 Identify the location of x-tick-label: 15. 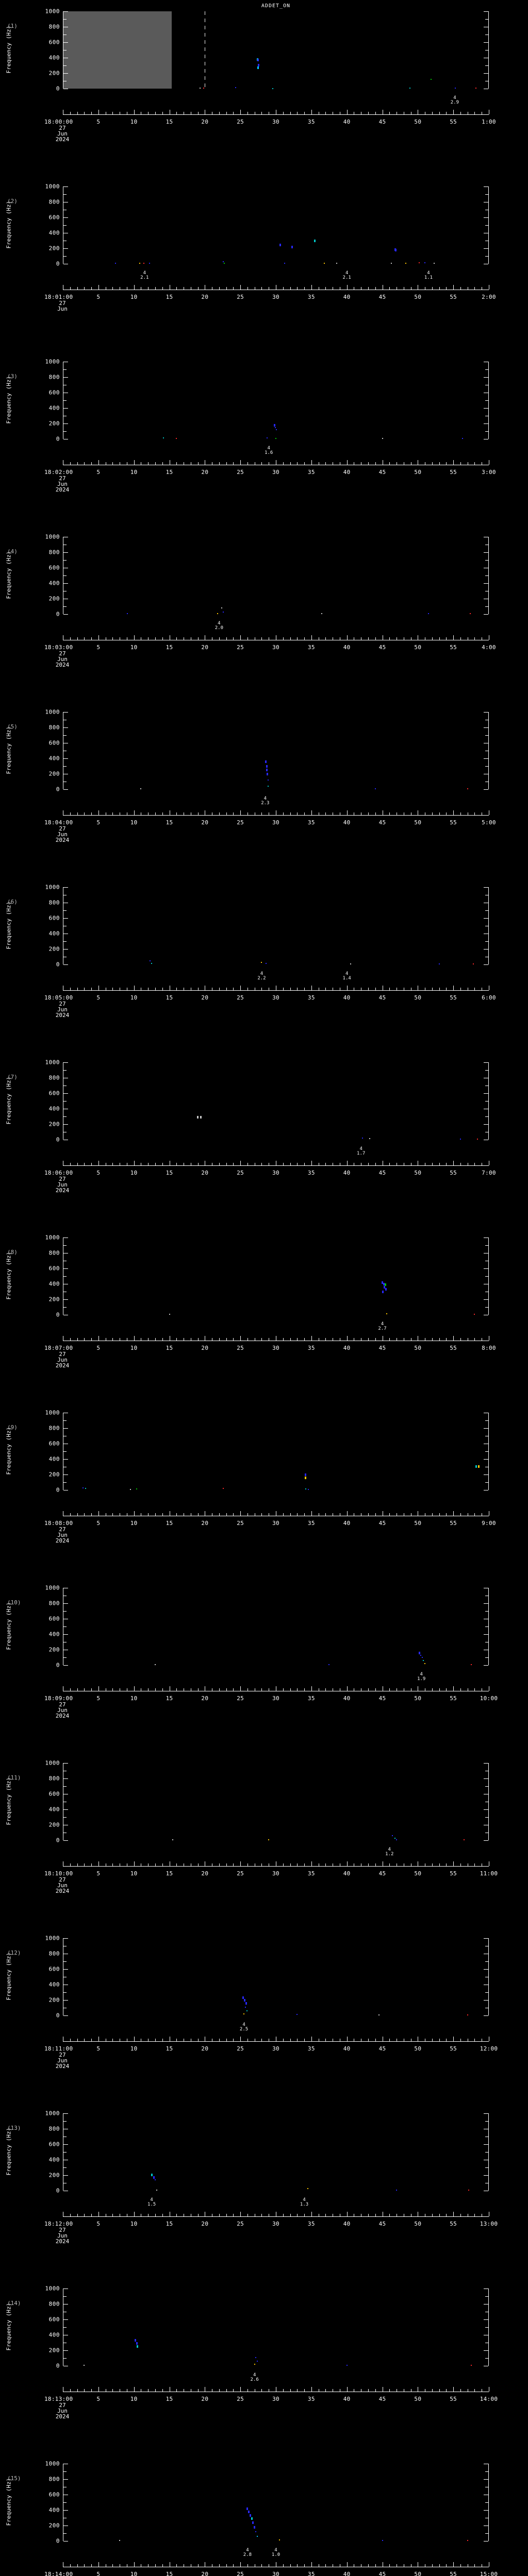
(169, 1173).